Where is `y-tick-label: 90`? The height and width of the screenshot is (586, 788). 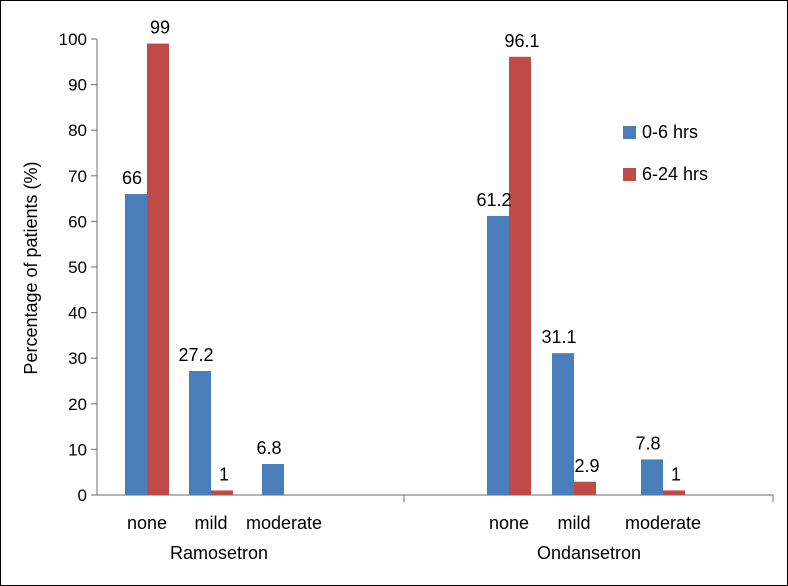
y-tick-label: 90 is located at coordinates (77, 85).